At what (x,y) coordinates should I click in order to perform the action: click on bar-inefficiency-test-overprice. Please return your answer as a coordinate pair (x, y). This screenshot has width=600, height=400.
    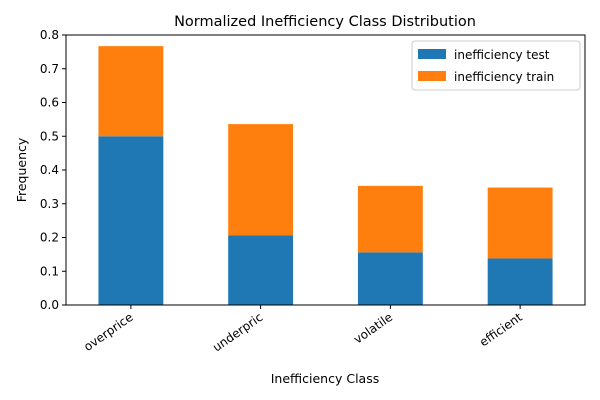
    Looking at the image, I should click on (131, 220).